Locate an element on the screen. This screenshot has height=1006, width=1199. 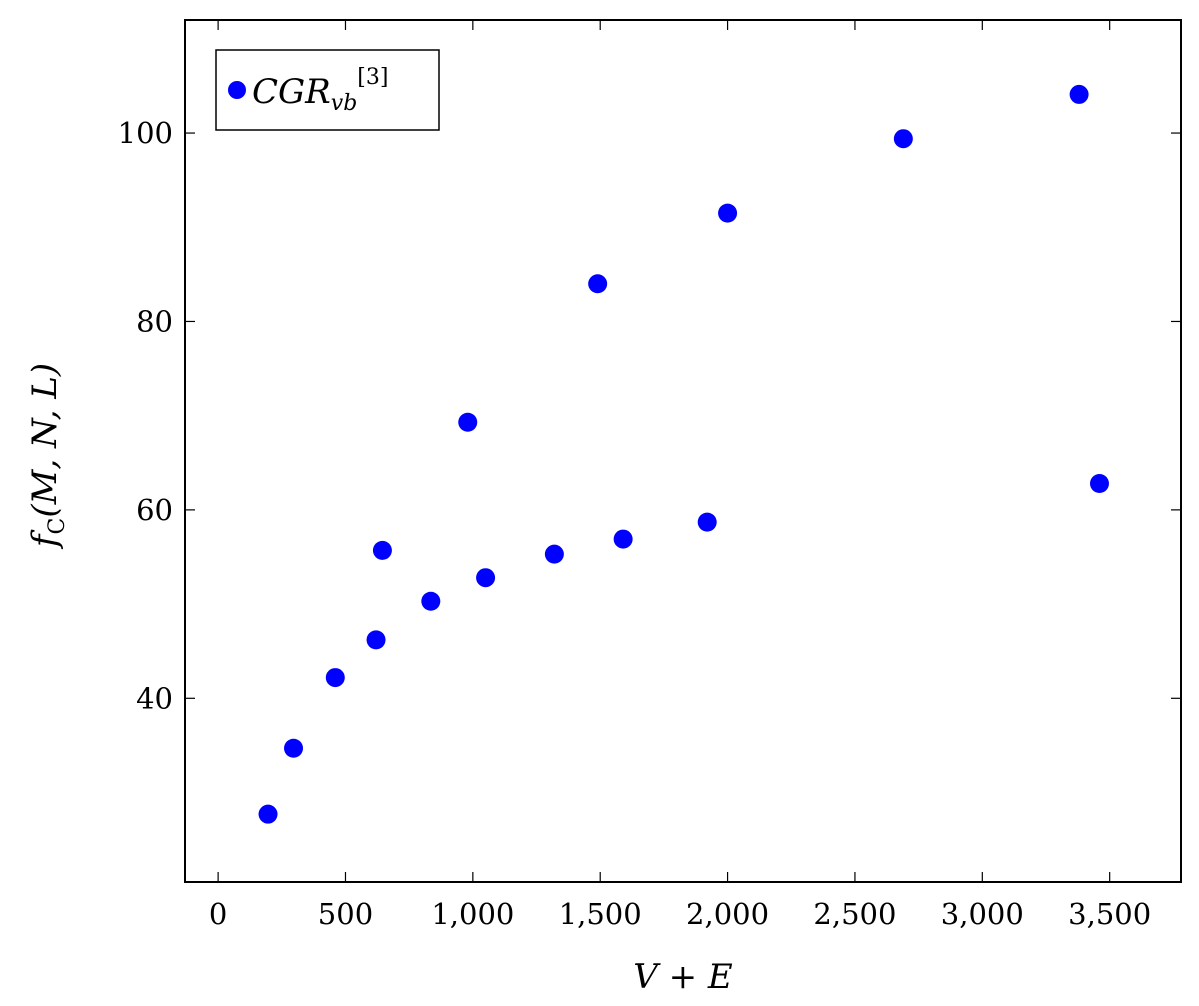
y-axis-label: fC(M, N, L) is located at coordinates (47, 456).